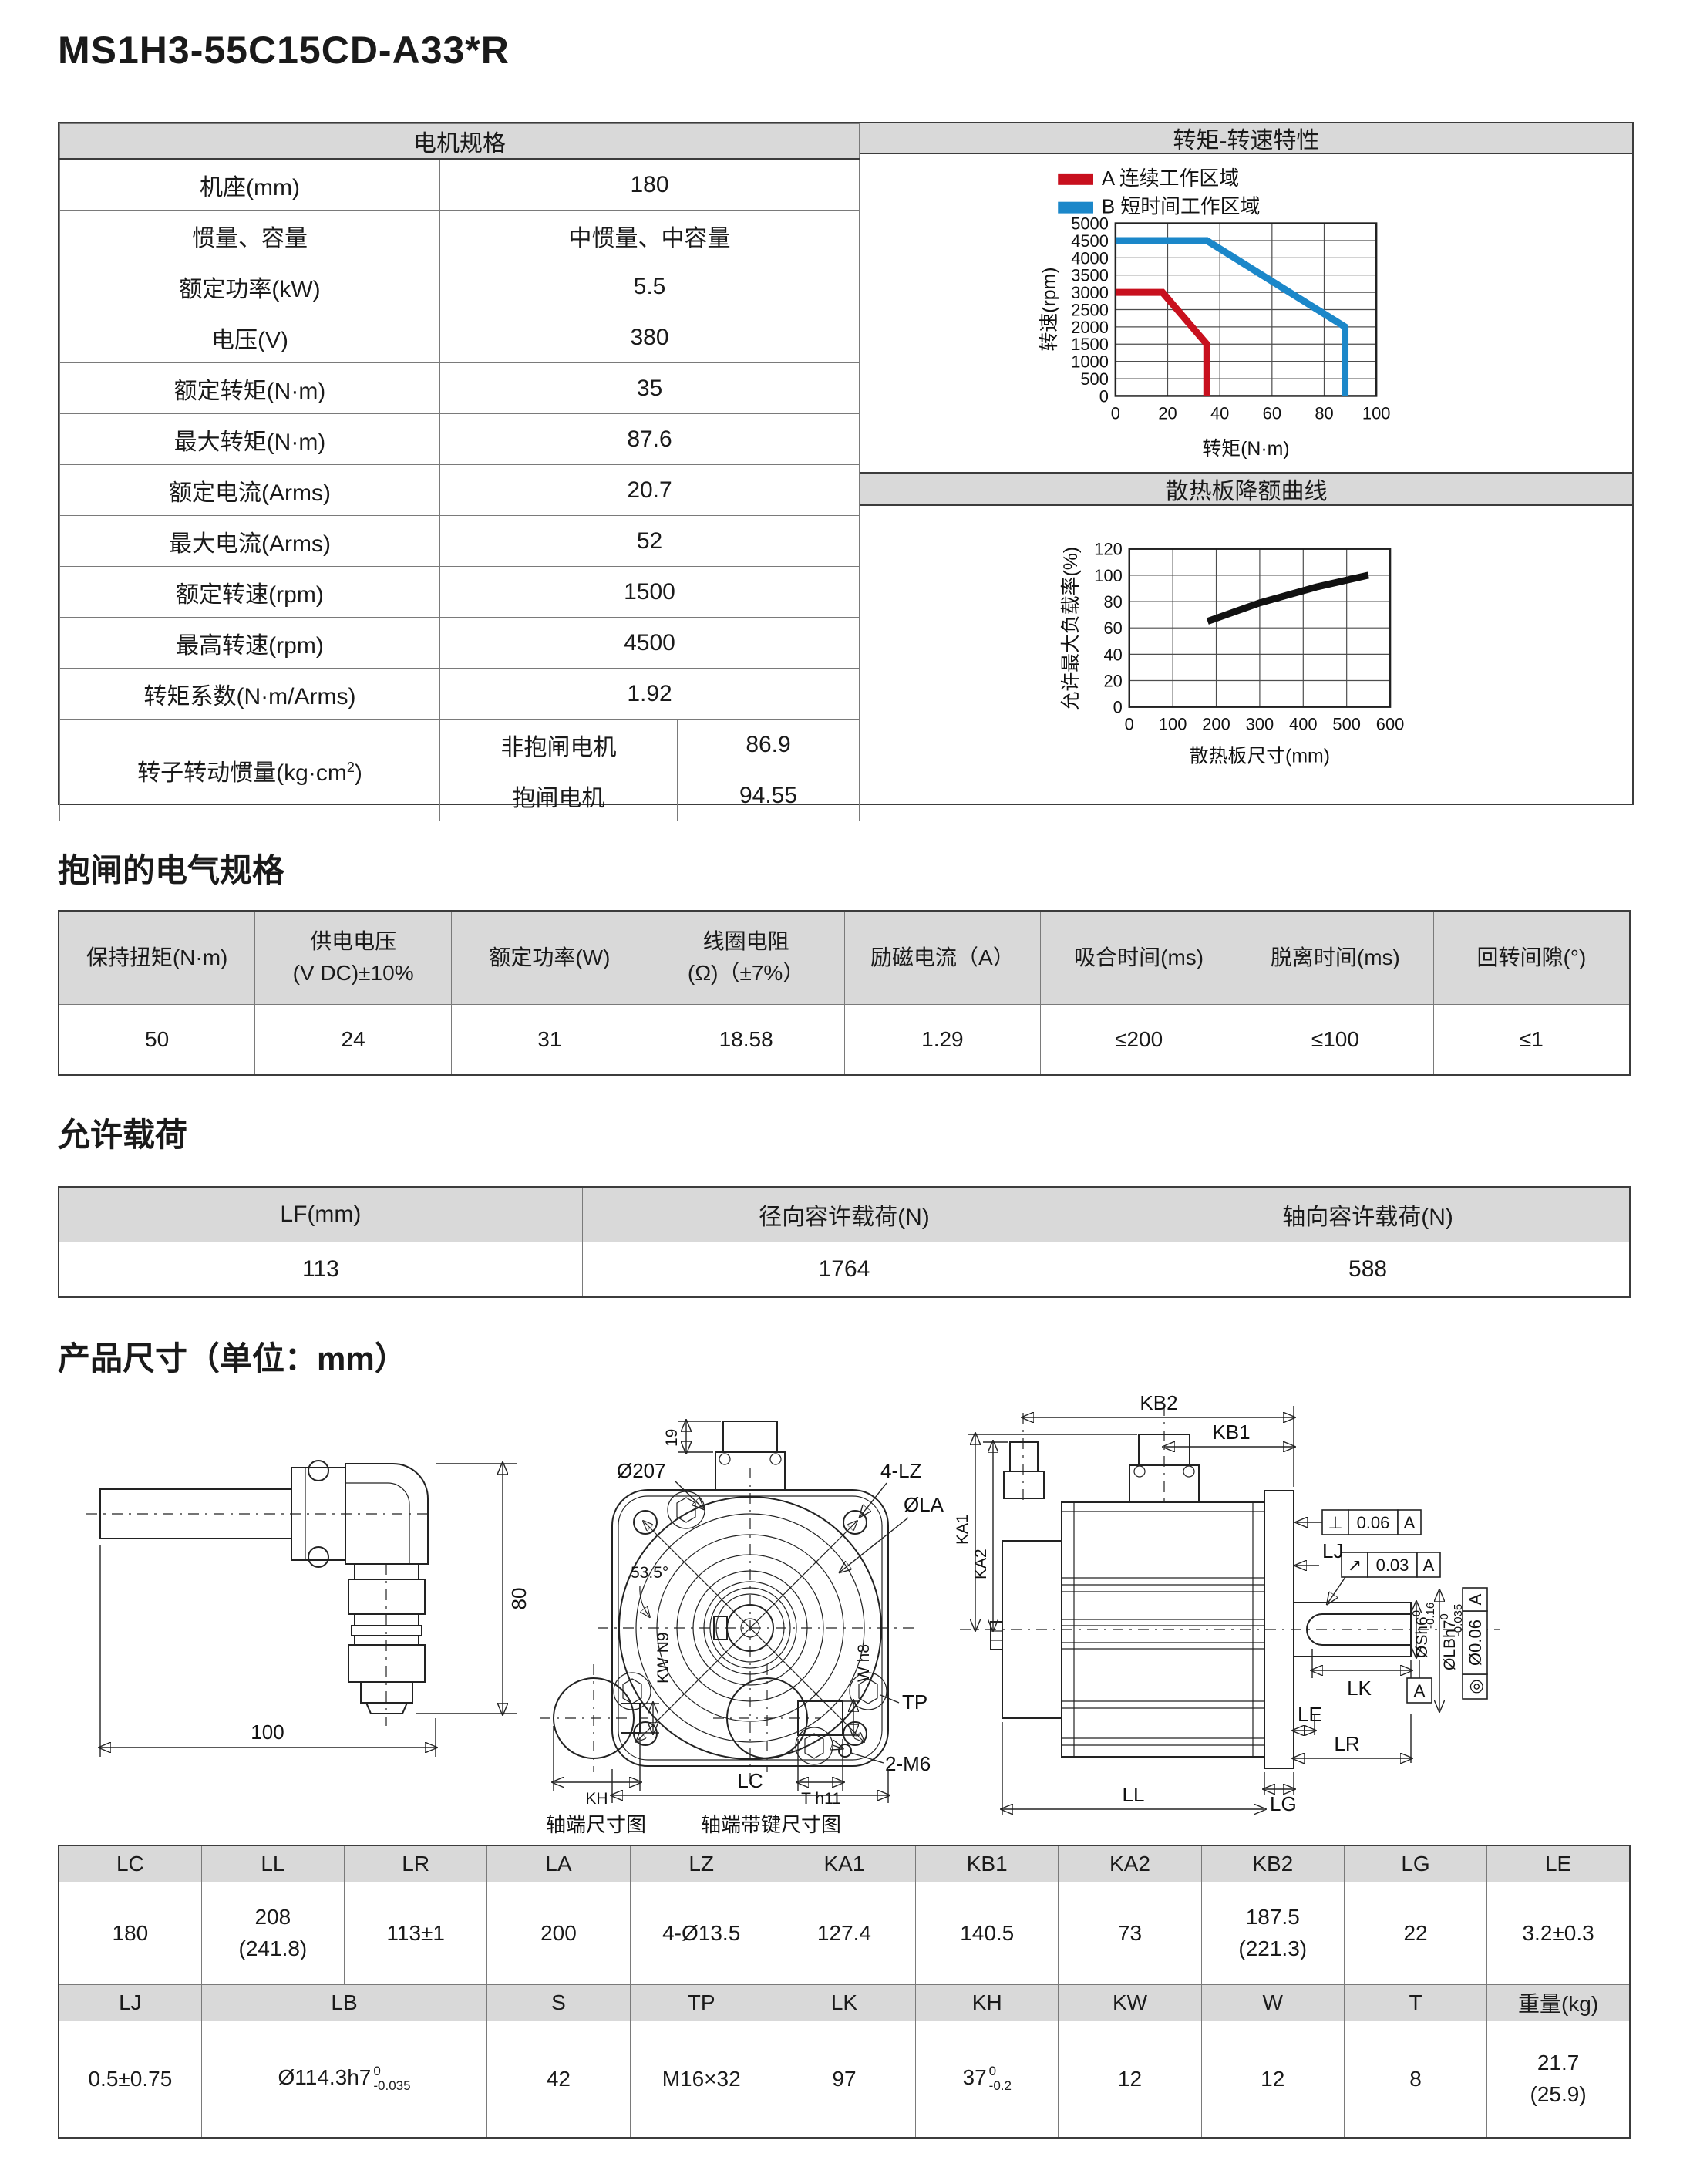 Image resolution: width=1690 pixels, height=2184 pixels. I want to click on dim-header: LE, so click(1558, 1864).